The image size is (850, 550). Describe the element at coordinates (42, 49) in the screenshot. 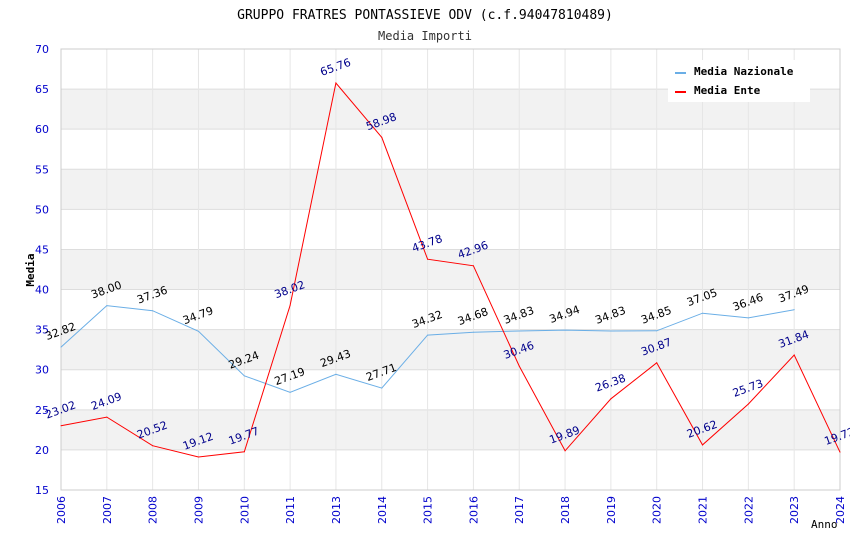

I see `y-tick-label: 70` at that location.